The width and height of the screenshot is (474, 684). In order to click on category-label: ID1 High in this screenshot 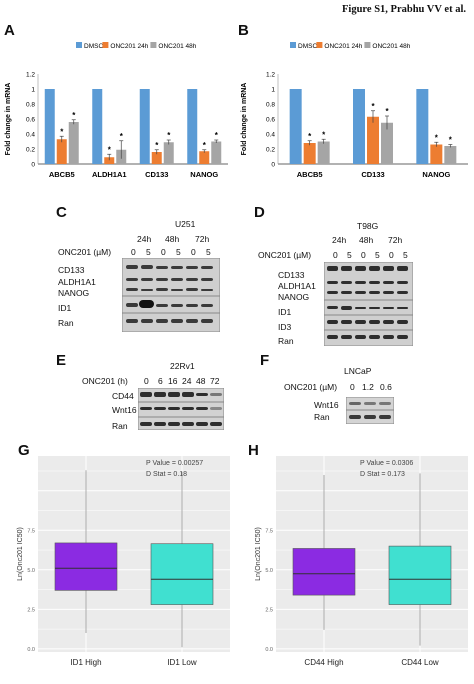, I will do `click(85, 662)`.